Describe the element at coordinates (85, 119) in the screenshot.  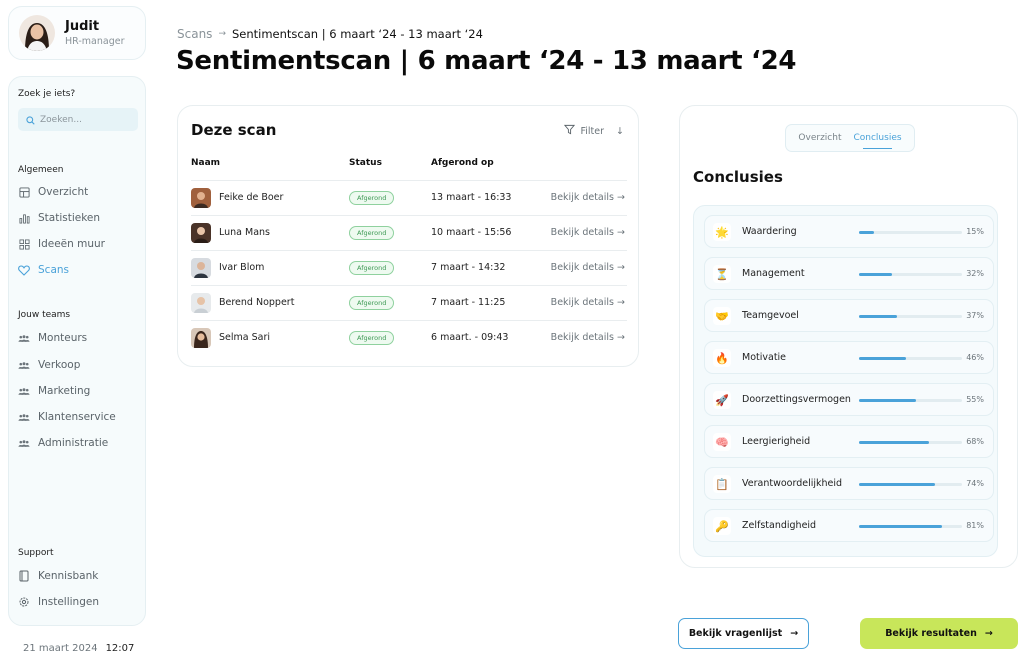
I see `search-input` at that location.